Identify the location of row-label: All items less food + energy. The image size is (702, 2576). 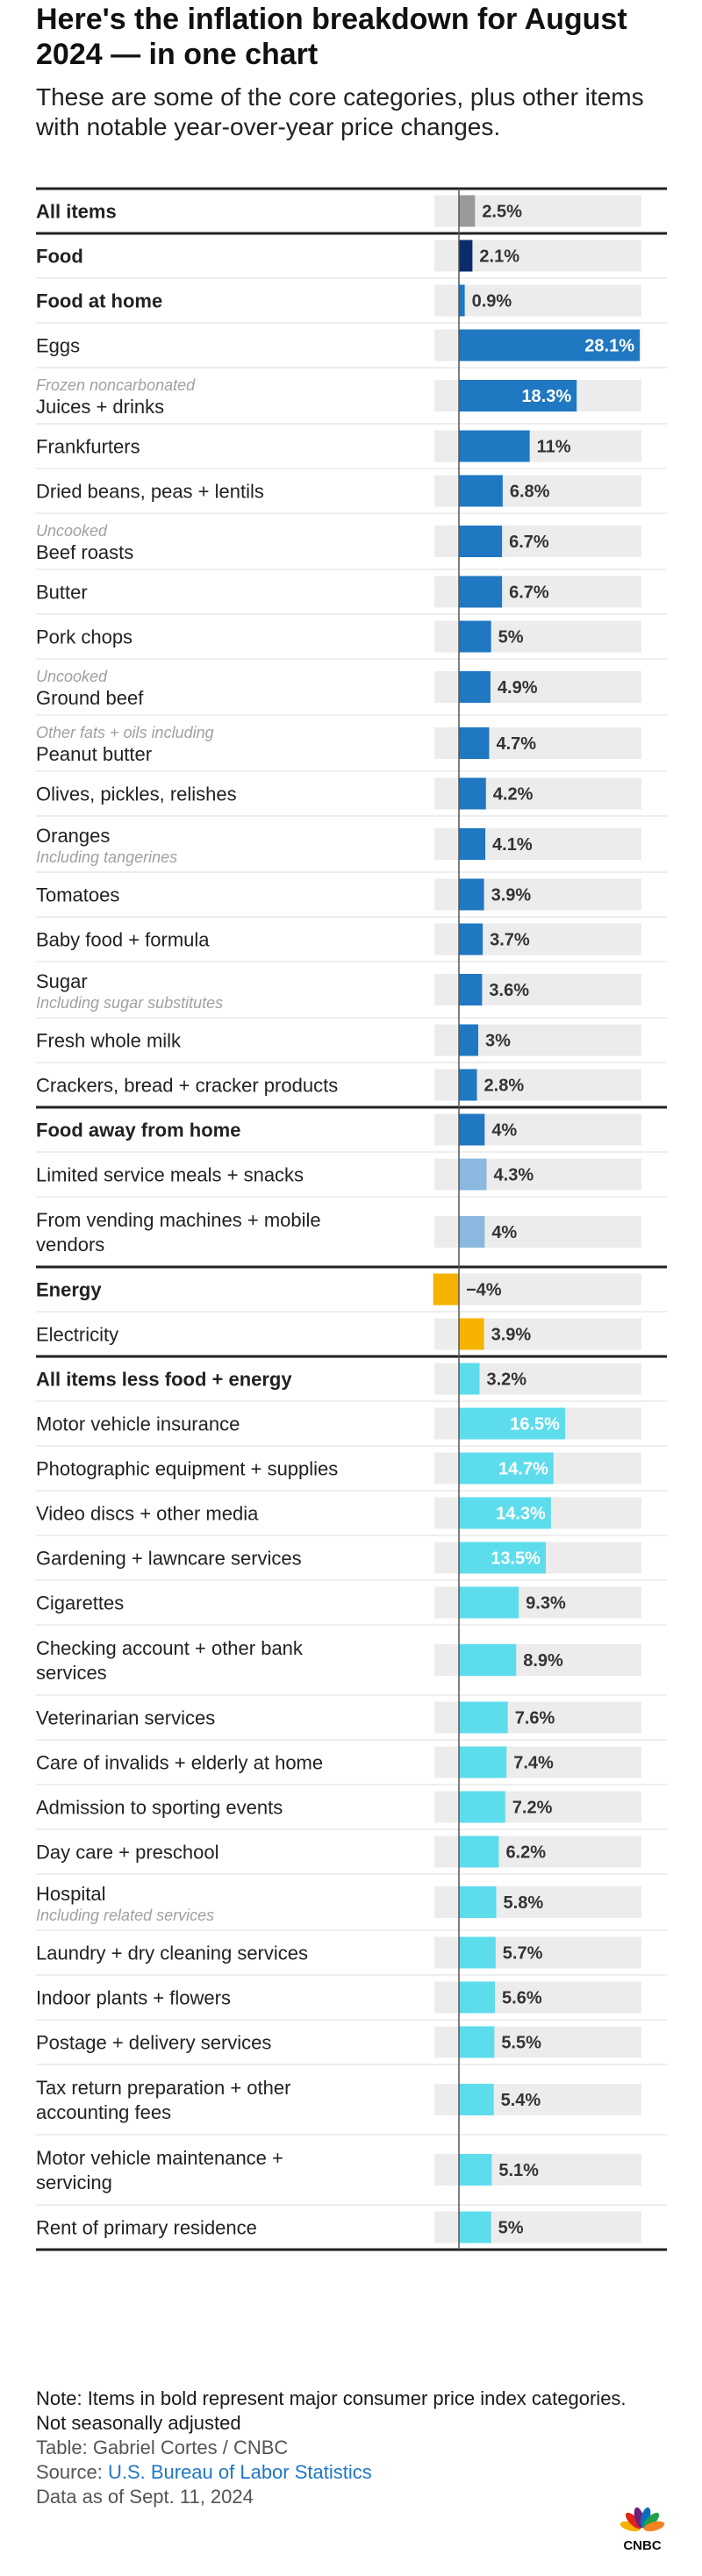
(164, 1380).